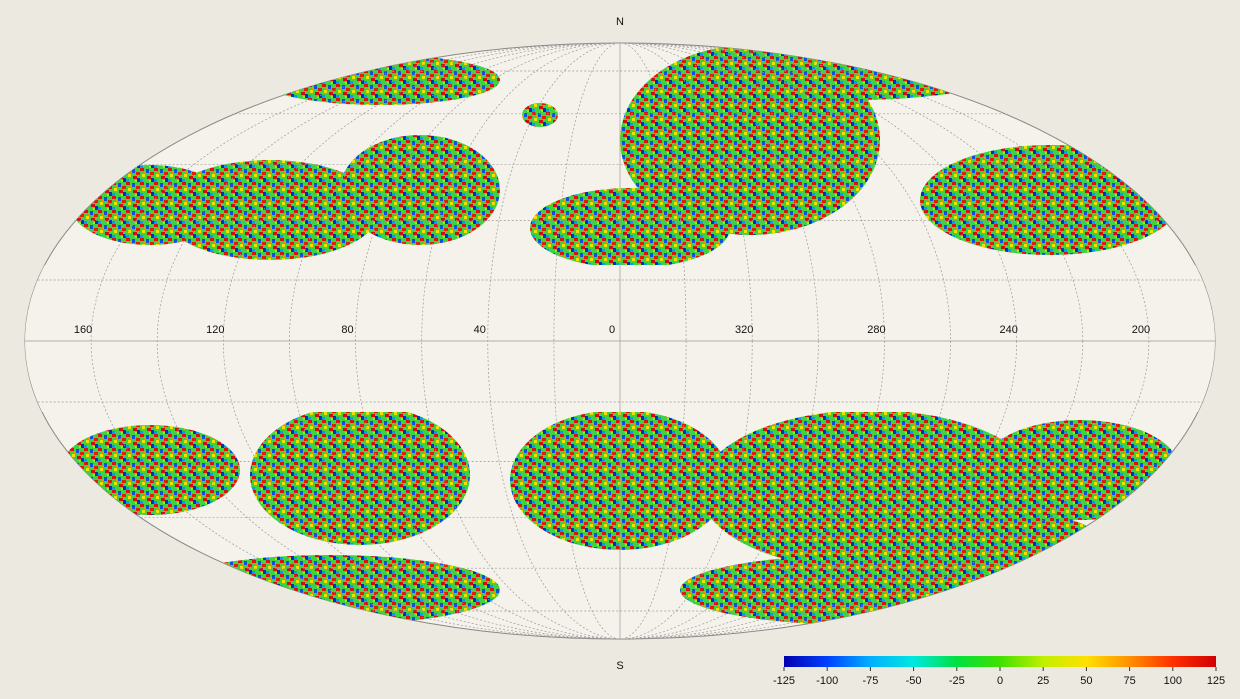 The image size is (1240, 699). I want to click on colorbar-tick-label: -50, so click(914, 681).